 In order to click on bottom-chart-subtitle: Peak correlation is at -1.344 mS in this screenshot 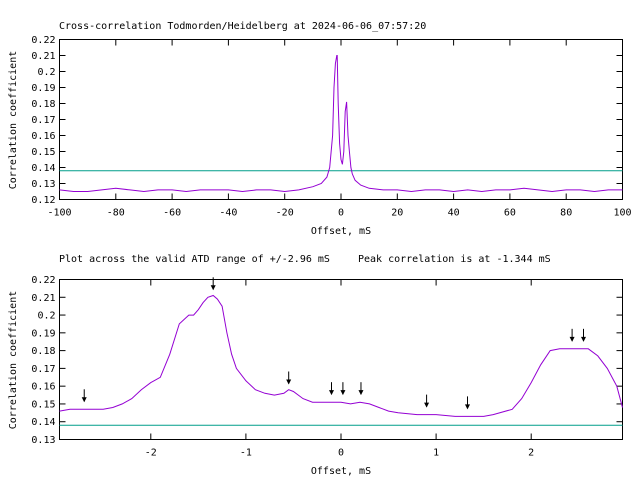, I will do `click(454, 259)`.